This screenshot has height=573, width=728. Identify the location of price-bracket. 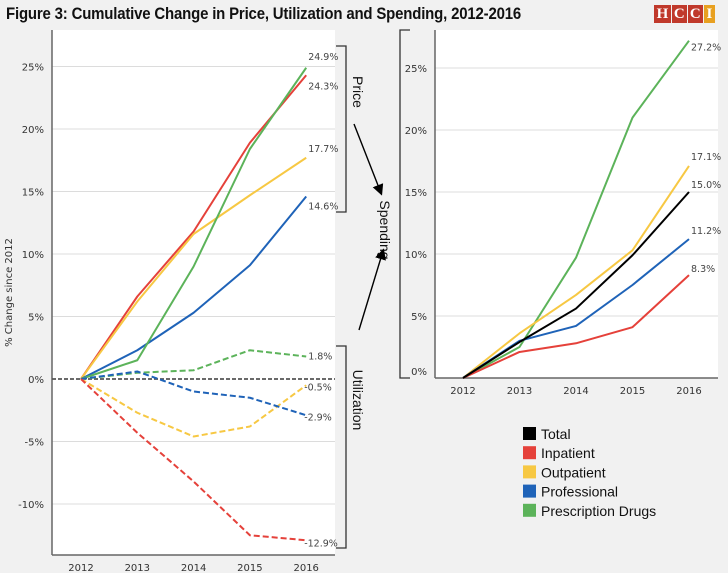
(341, 129).